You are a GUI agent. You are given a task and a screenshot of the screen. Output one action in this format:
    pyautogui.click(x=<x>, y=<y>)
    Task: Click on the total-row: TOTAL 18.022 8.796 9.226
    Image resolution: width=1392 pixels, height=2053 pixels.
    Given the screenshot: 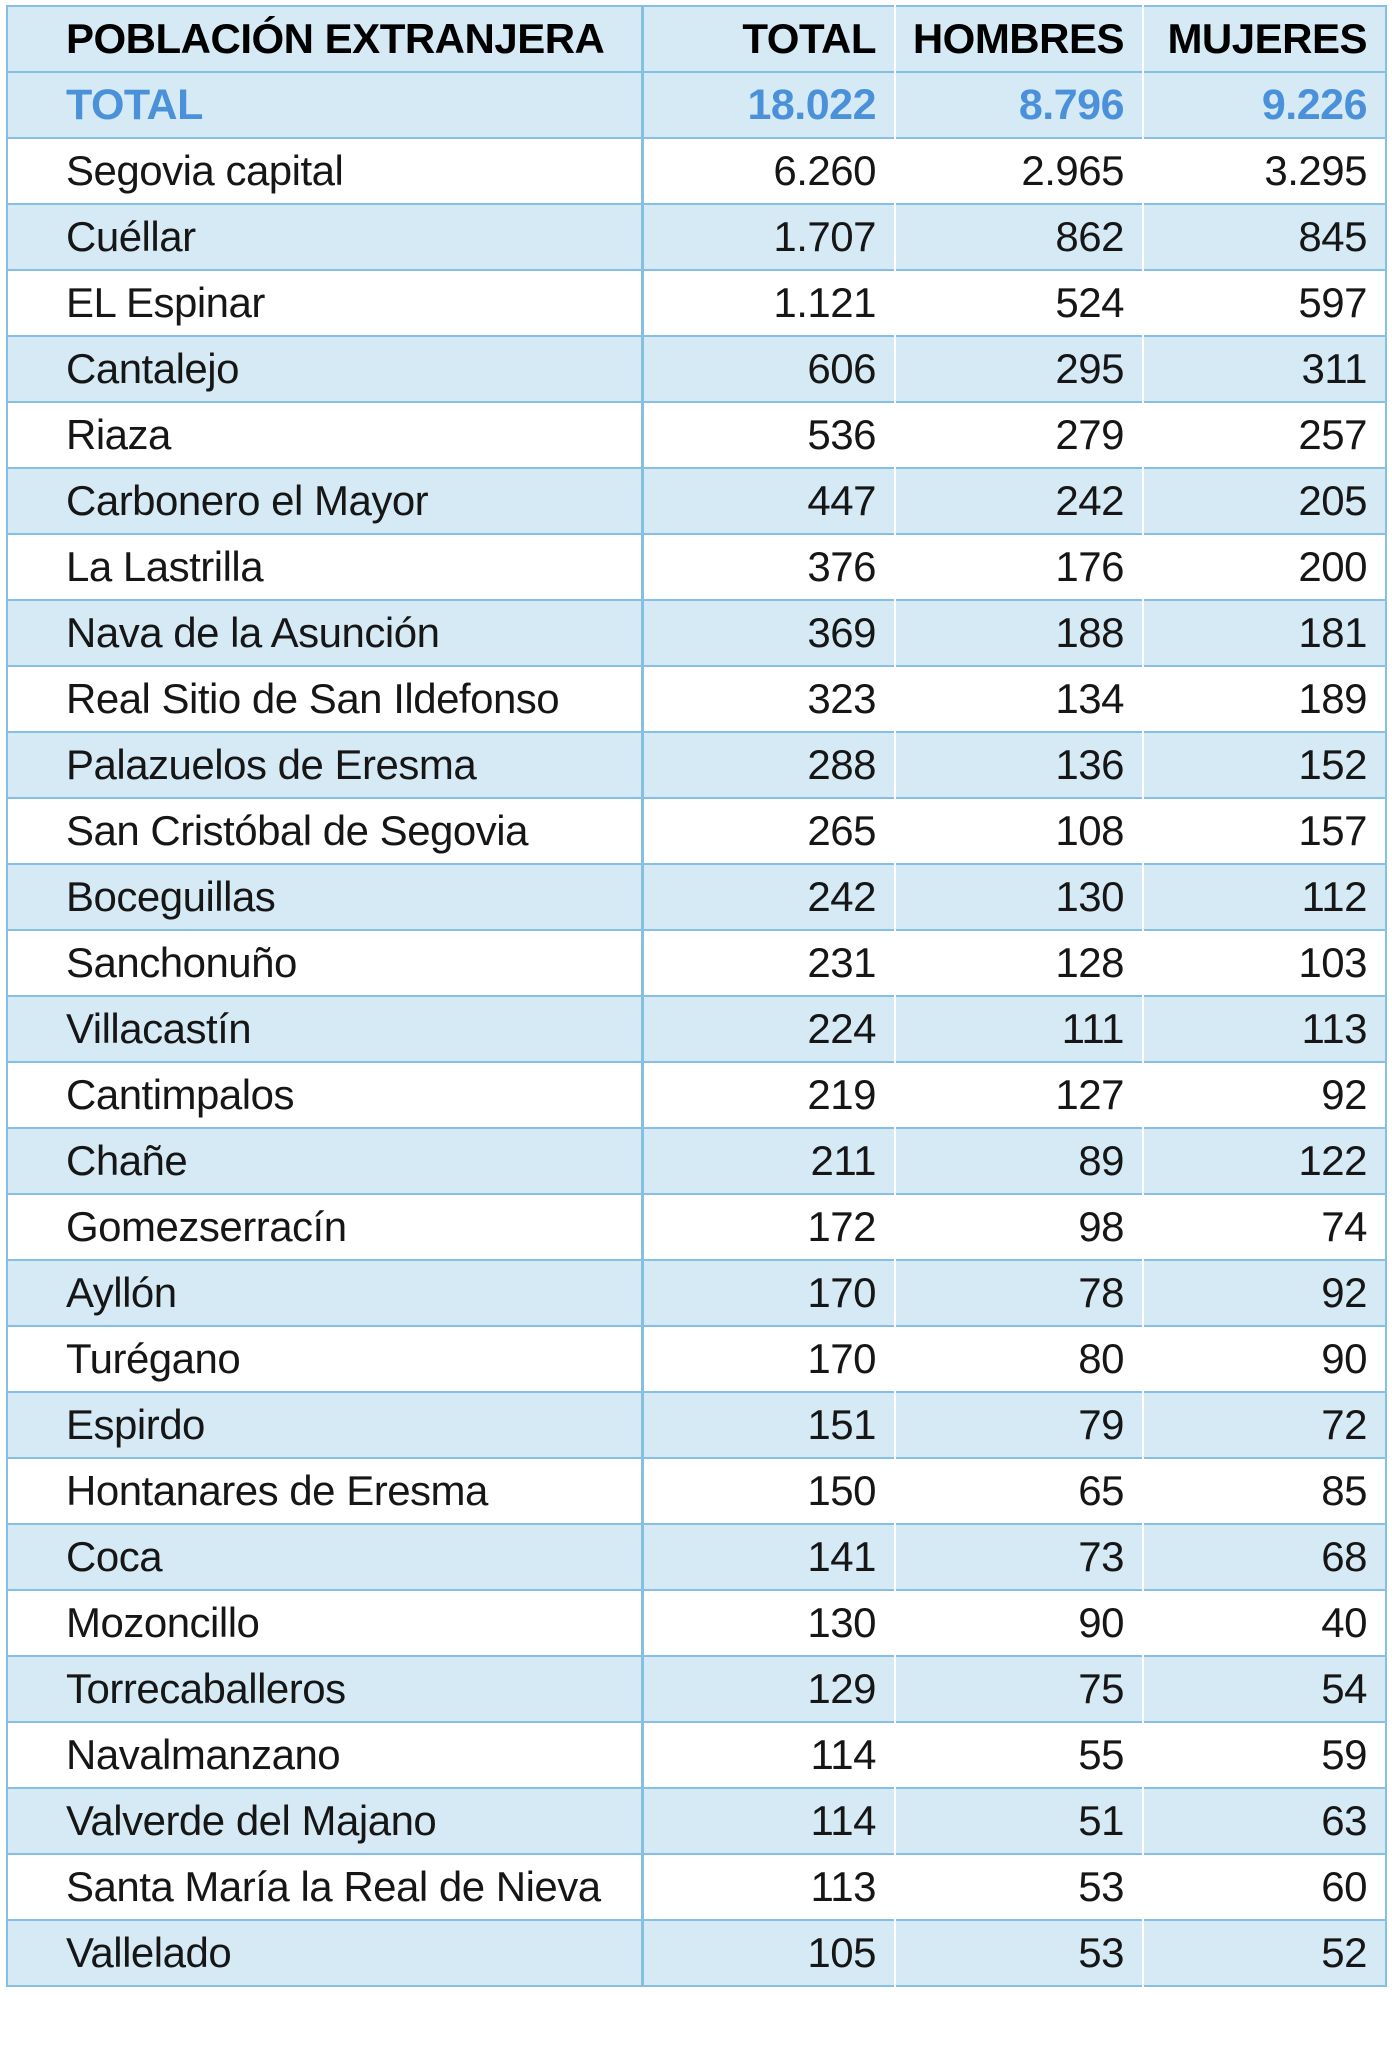 What is the action you would take?
    pyautogui.click(x=696, y=105)
    